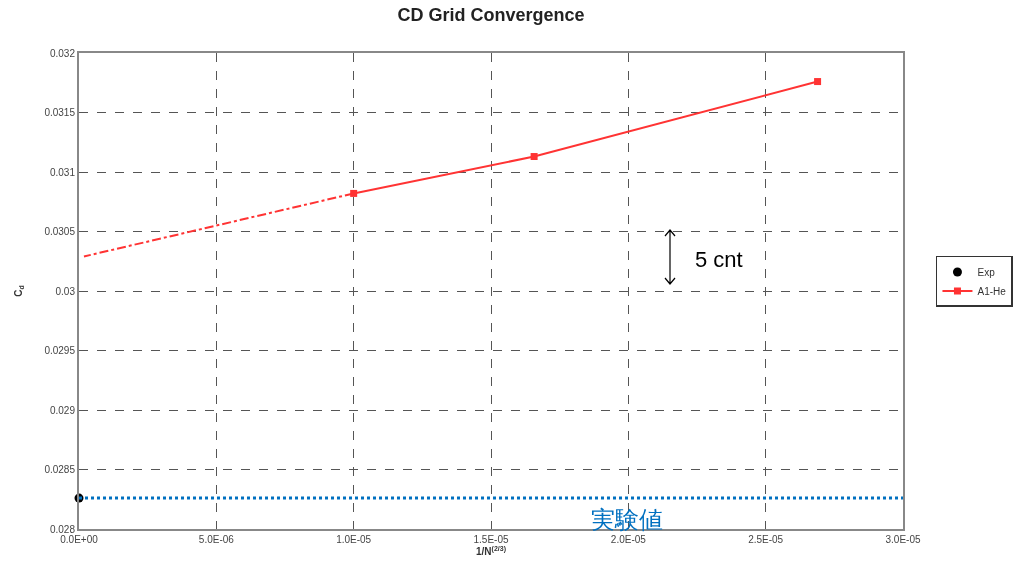  Describe the element at coordinates (354, 539) in the screenshot. I see `x-tick-label: 1.0E-05` at that location.